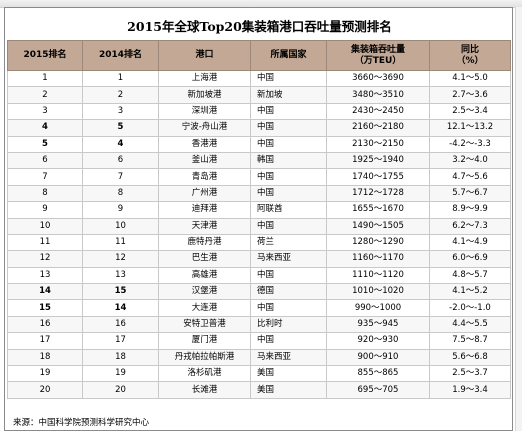 This screenshot has height=433, width=522. Describe the element at coordinates (204, 160) in the screenshot. I see `cell-port: 釜山港` at that location.